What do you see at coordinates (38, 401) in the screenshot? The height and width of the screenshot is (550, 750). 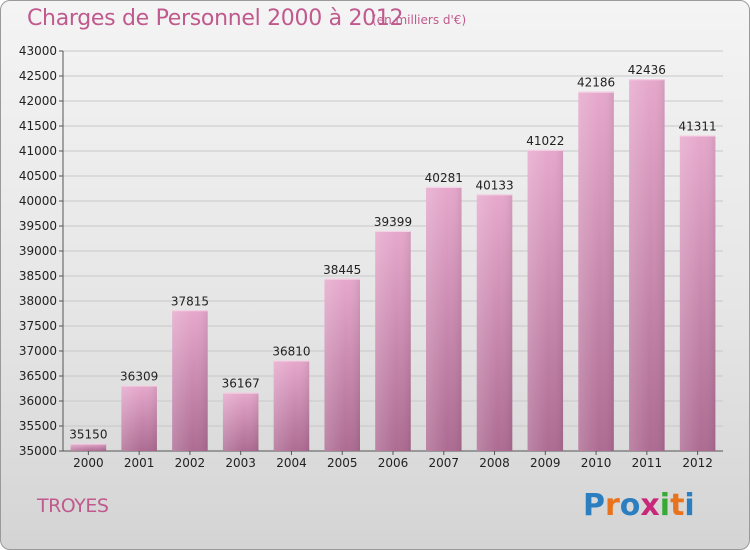 I see `y-tick-label: 36000` at bounding box center [38, 401].